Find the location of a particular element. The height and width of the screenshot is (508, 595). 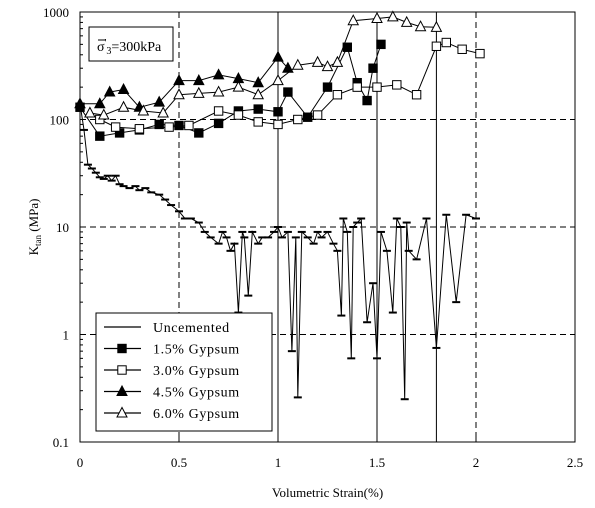

legend-label: Uncemented is located at coordinates (191, 328).